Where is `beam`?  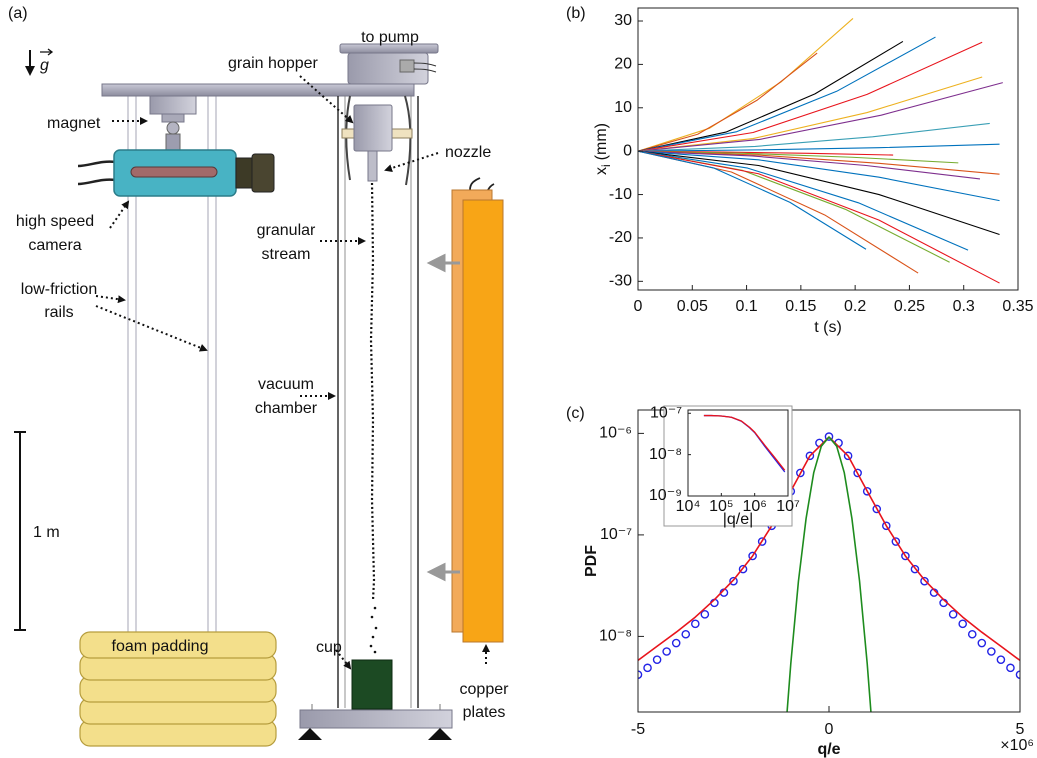
beam is located at coordinates (258, 90).